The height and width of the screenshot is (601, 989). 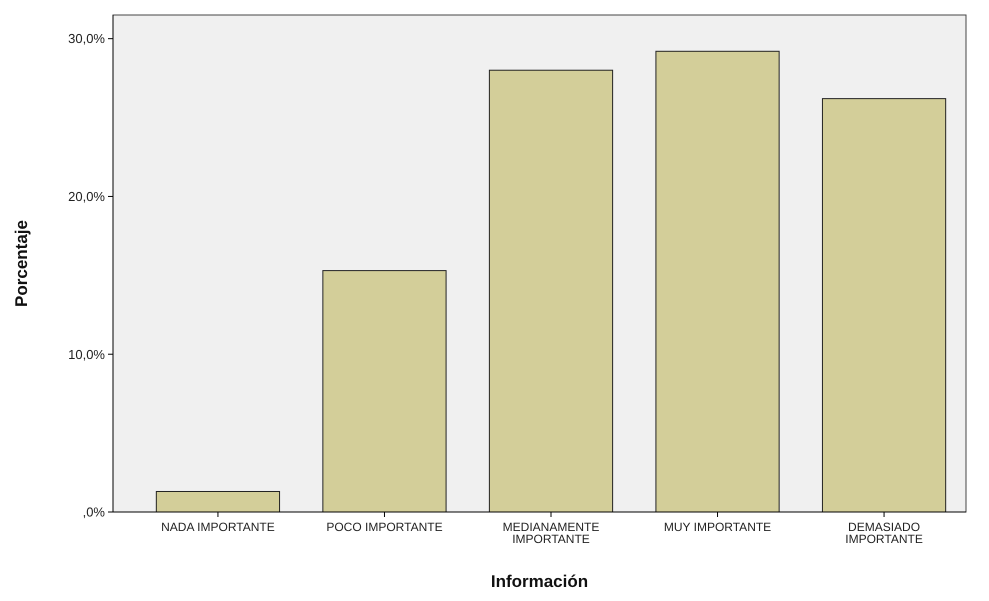 I want to click on x-tick-label: POCO IMPORTANTE, so click(x=384, y=527).